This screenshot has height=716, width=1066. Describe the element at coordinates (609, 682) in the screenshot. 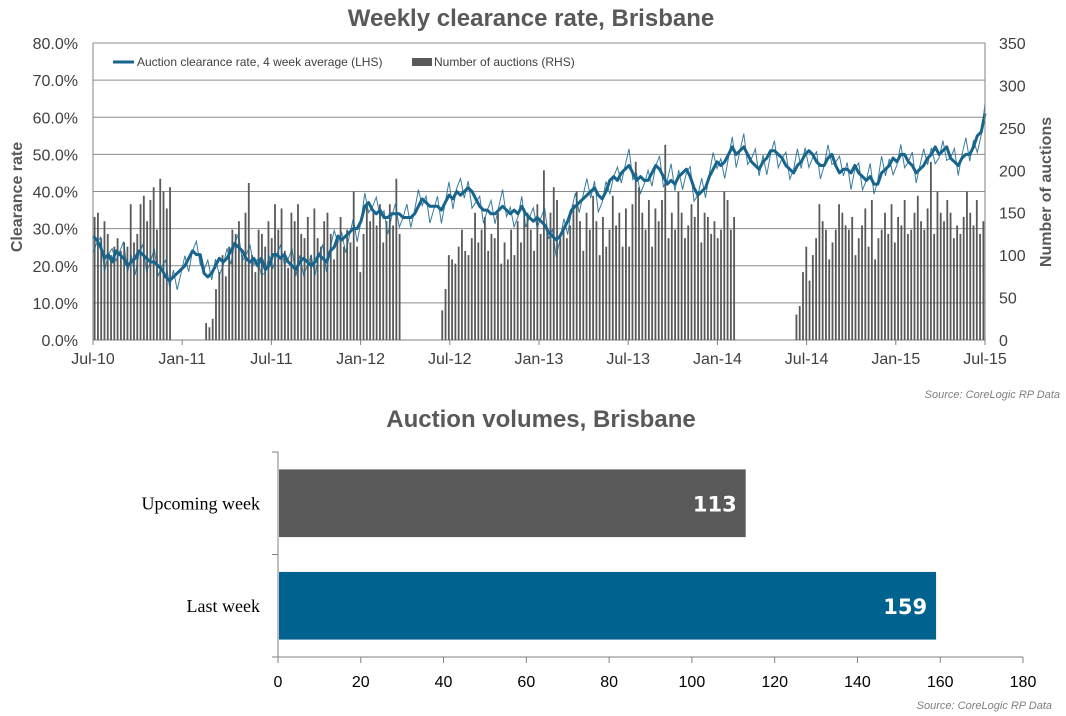

I see `x-tick-label: 80` at that location.